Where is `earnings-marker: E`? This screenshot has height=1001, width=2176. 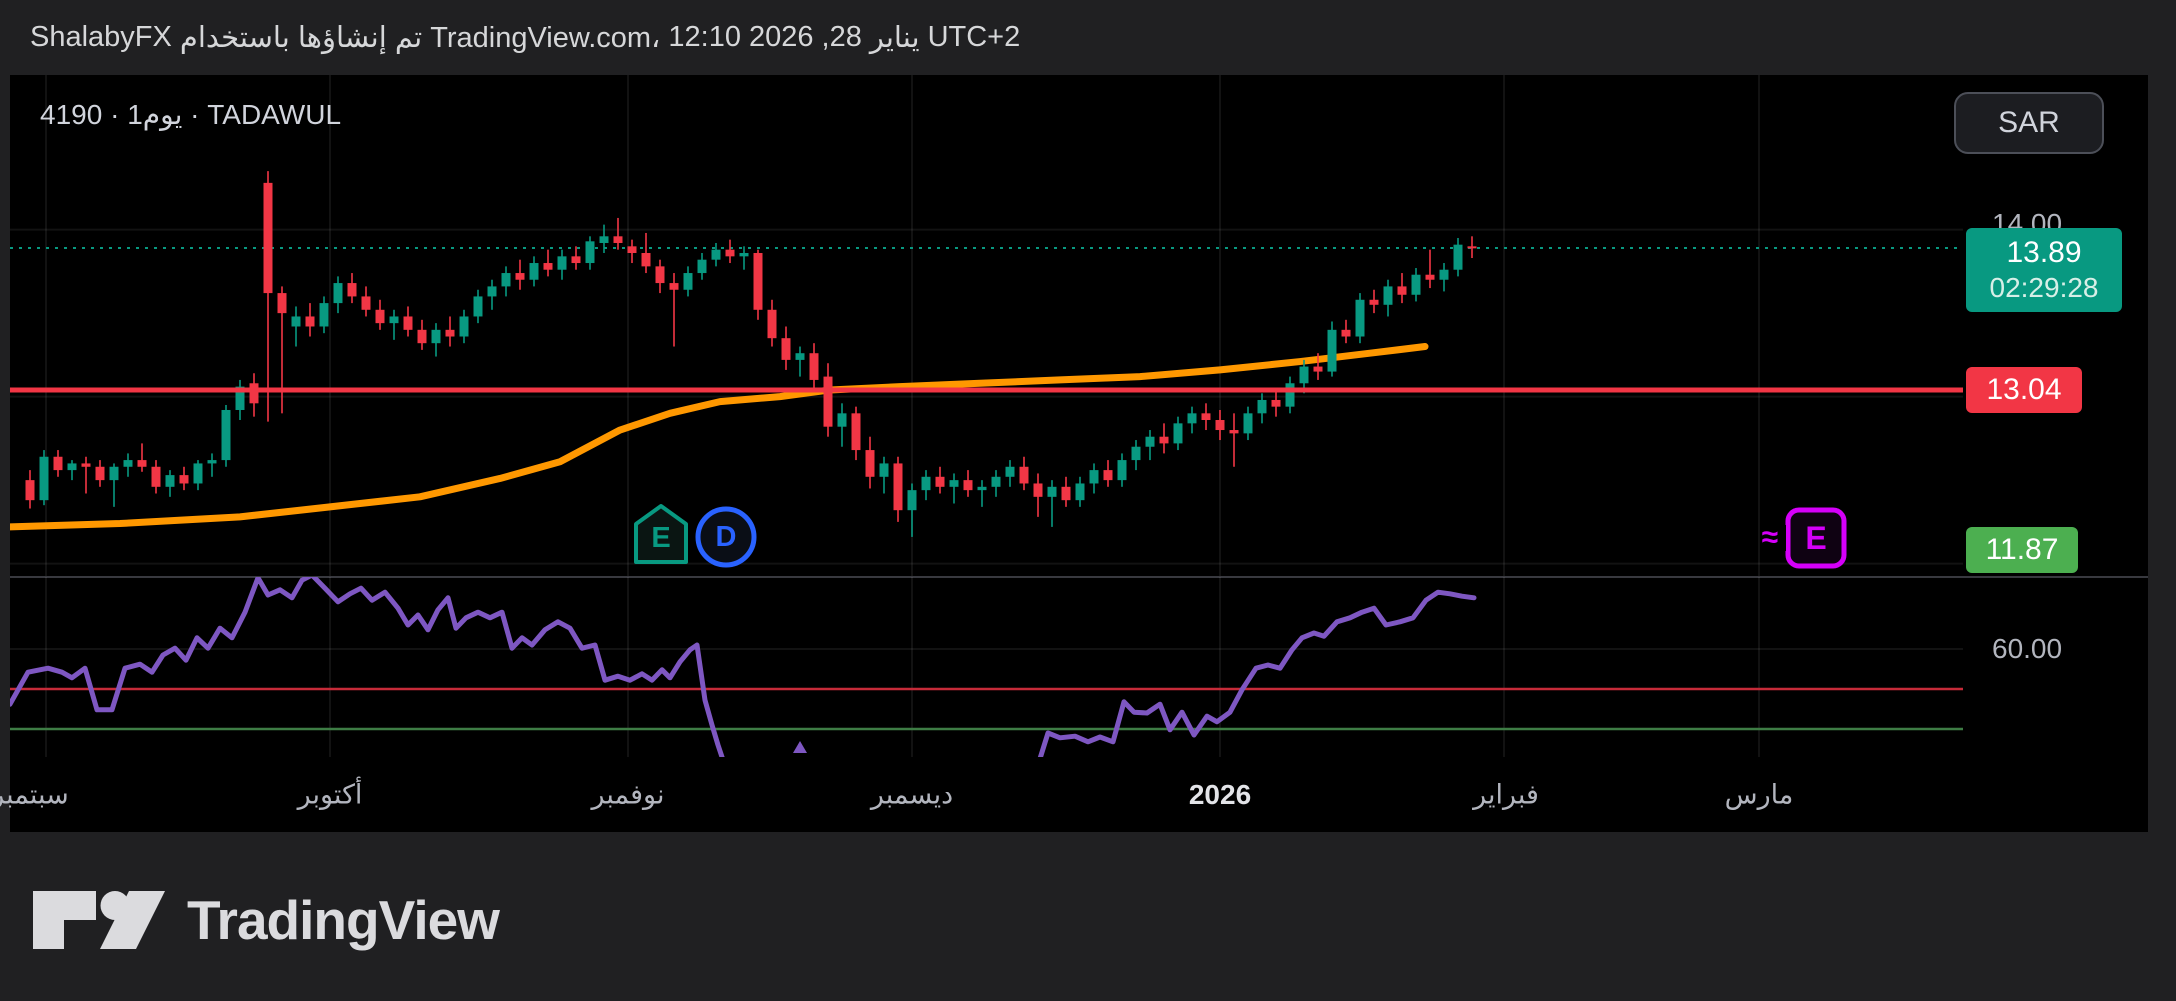 earnings-marker: E is located at coordinates (661, 534).